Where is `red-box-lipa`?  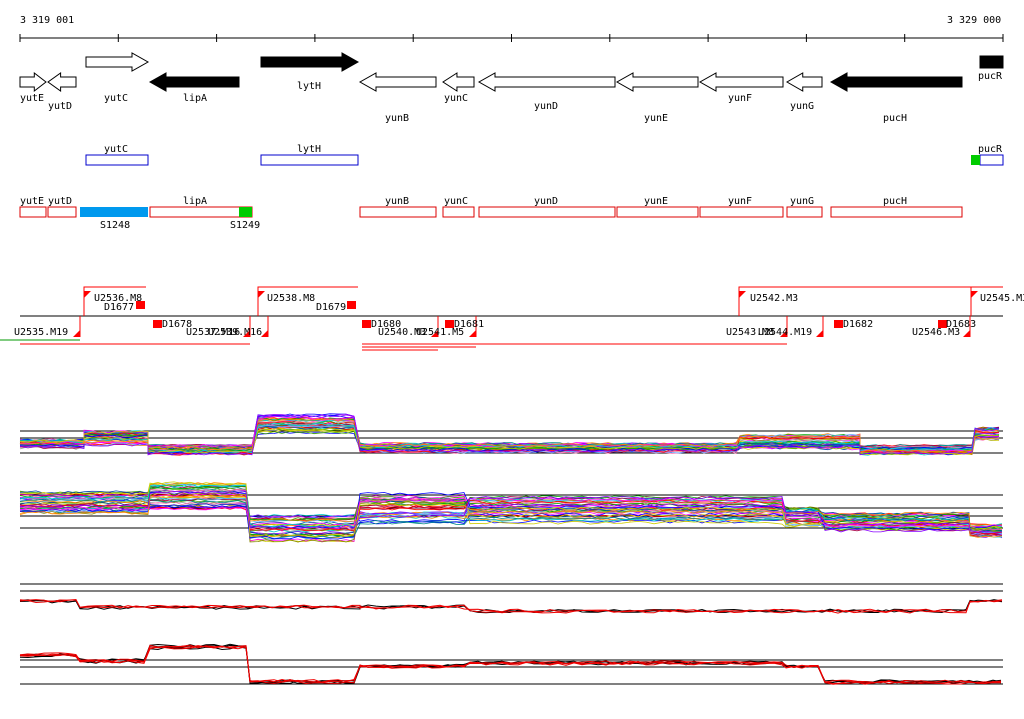 red-box-lipa is located at coordinates (201, 212).